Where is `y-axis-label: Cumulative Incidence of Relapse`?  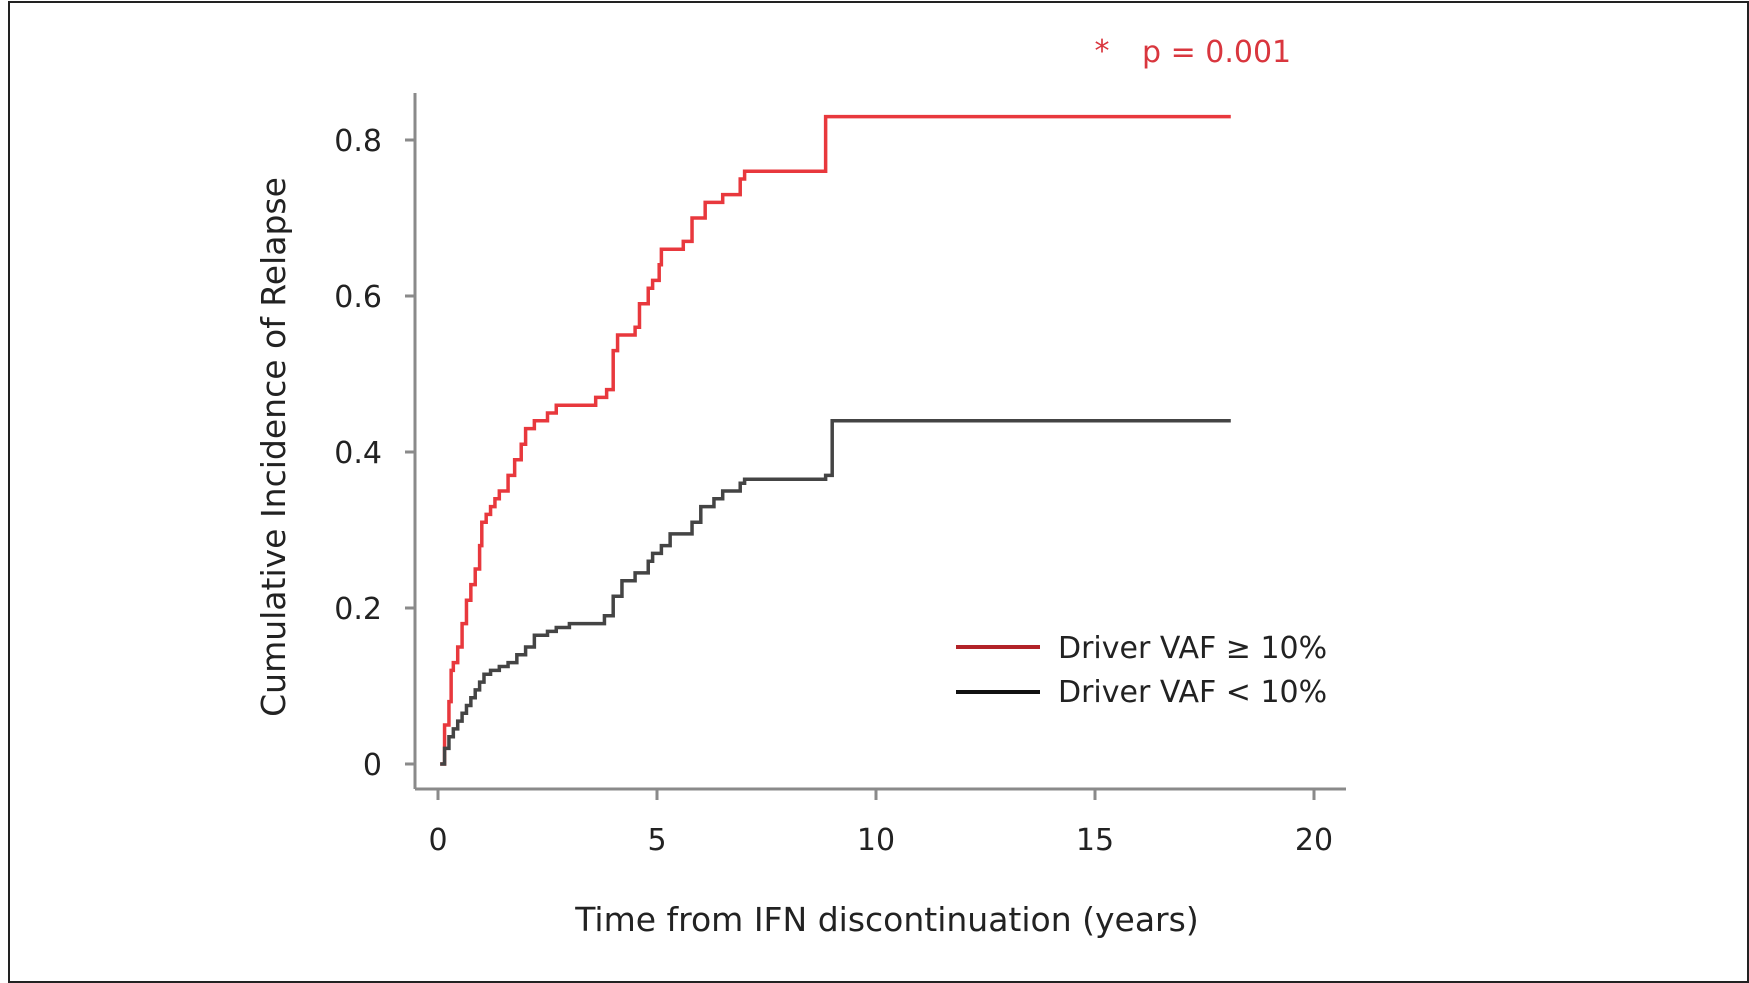 y-axis-label: Cumulative Incidence of Relapse is located at coordinates (273, 447).